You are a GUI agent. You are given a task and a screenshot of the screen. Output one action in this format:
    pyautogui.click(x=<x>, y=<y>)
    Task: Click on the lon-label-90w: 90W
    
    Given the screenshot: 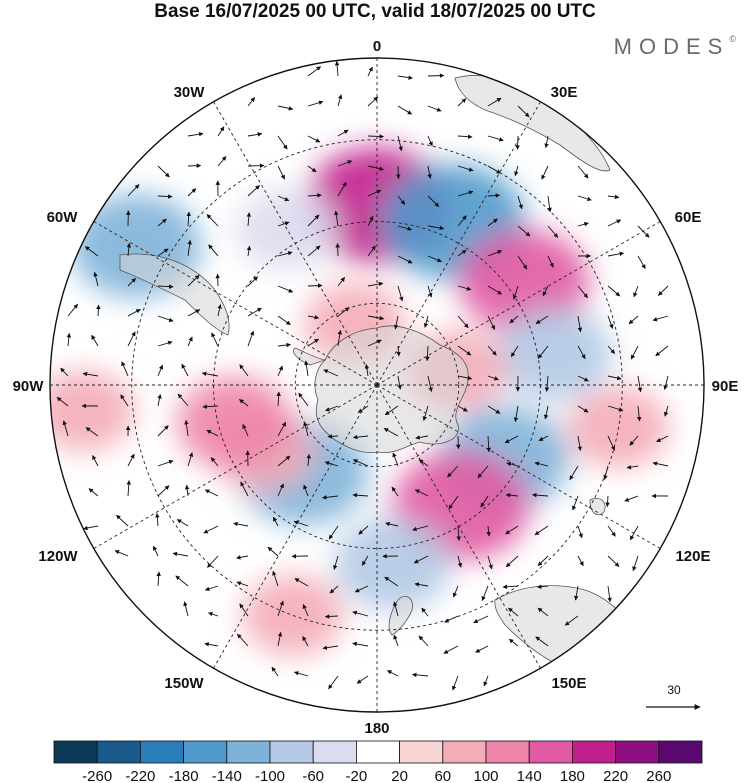 What is the action you would take?
    pyautogui.click(x=29, y=386)
    